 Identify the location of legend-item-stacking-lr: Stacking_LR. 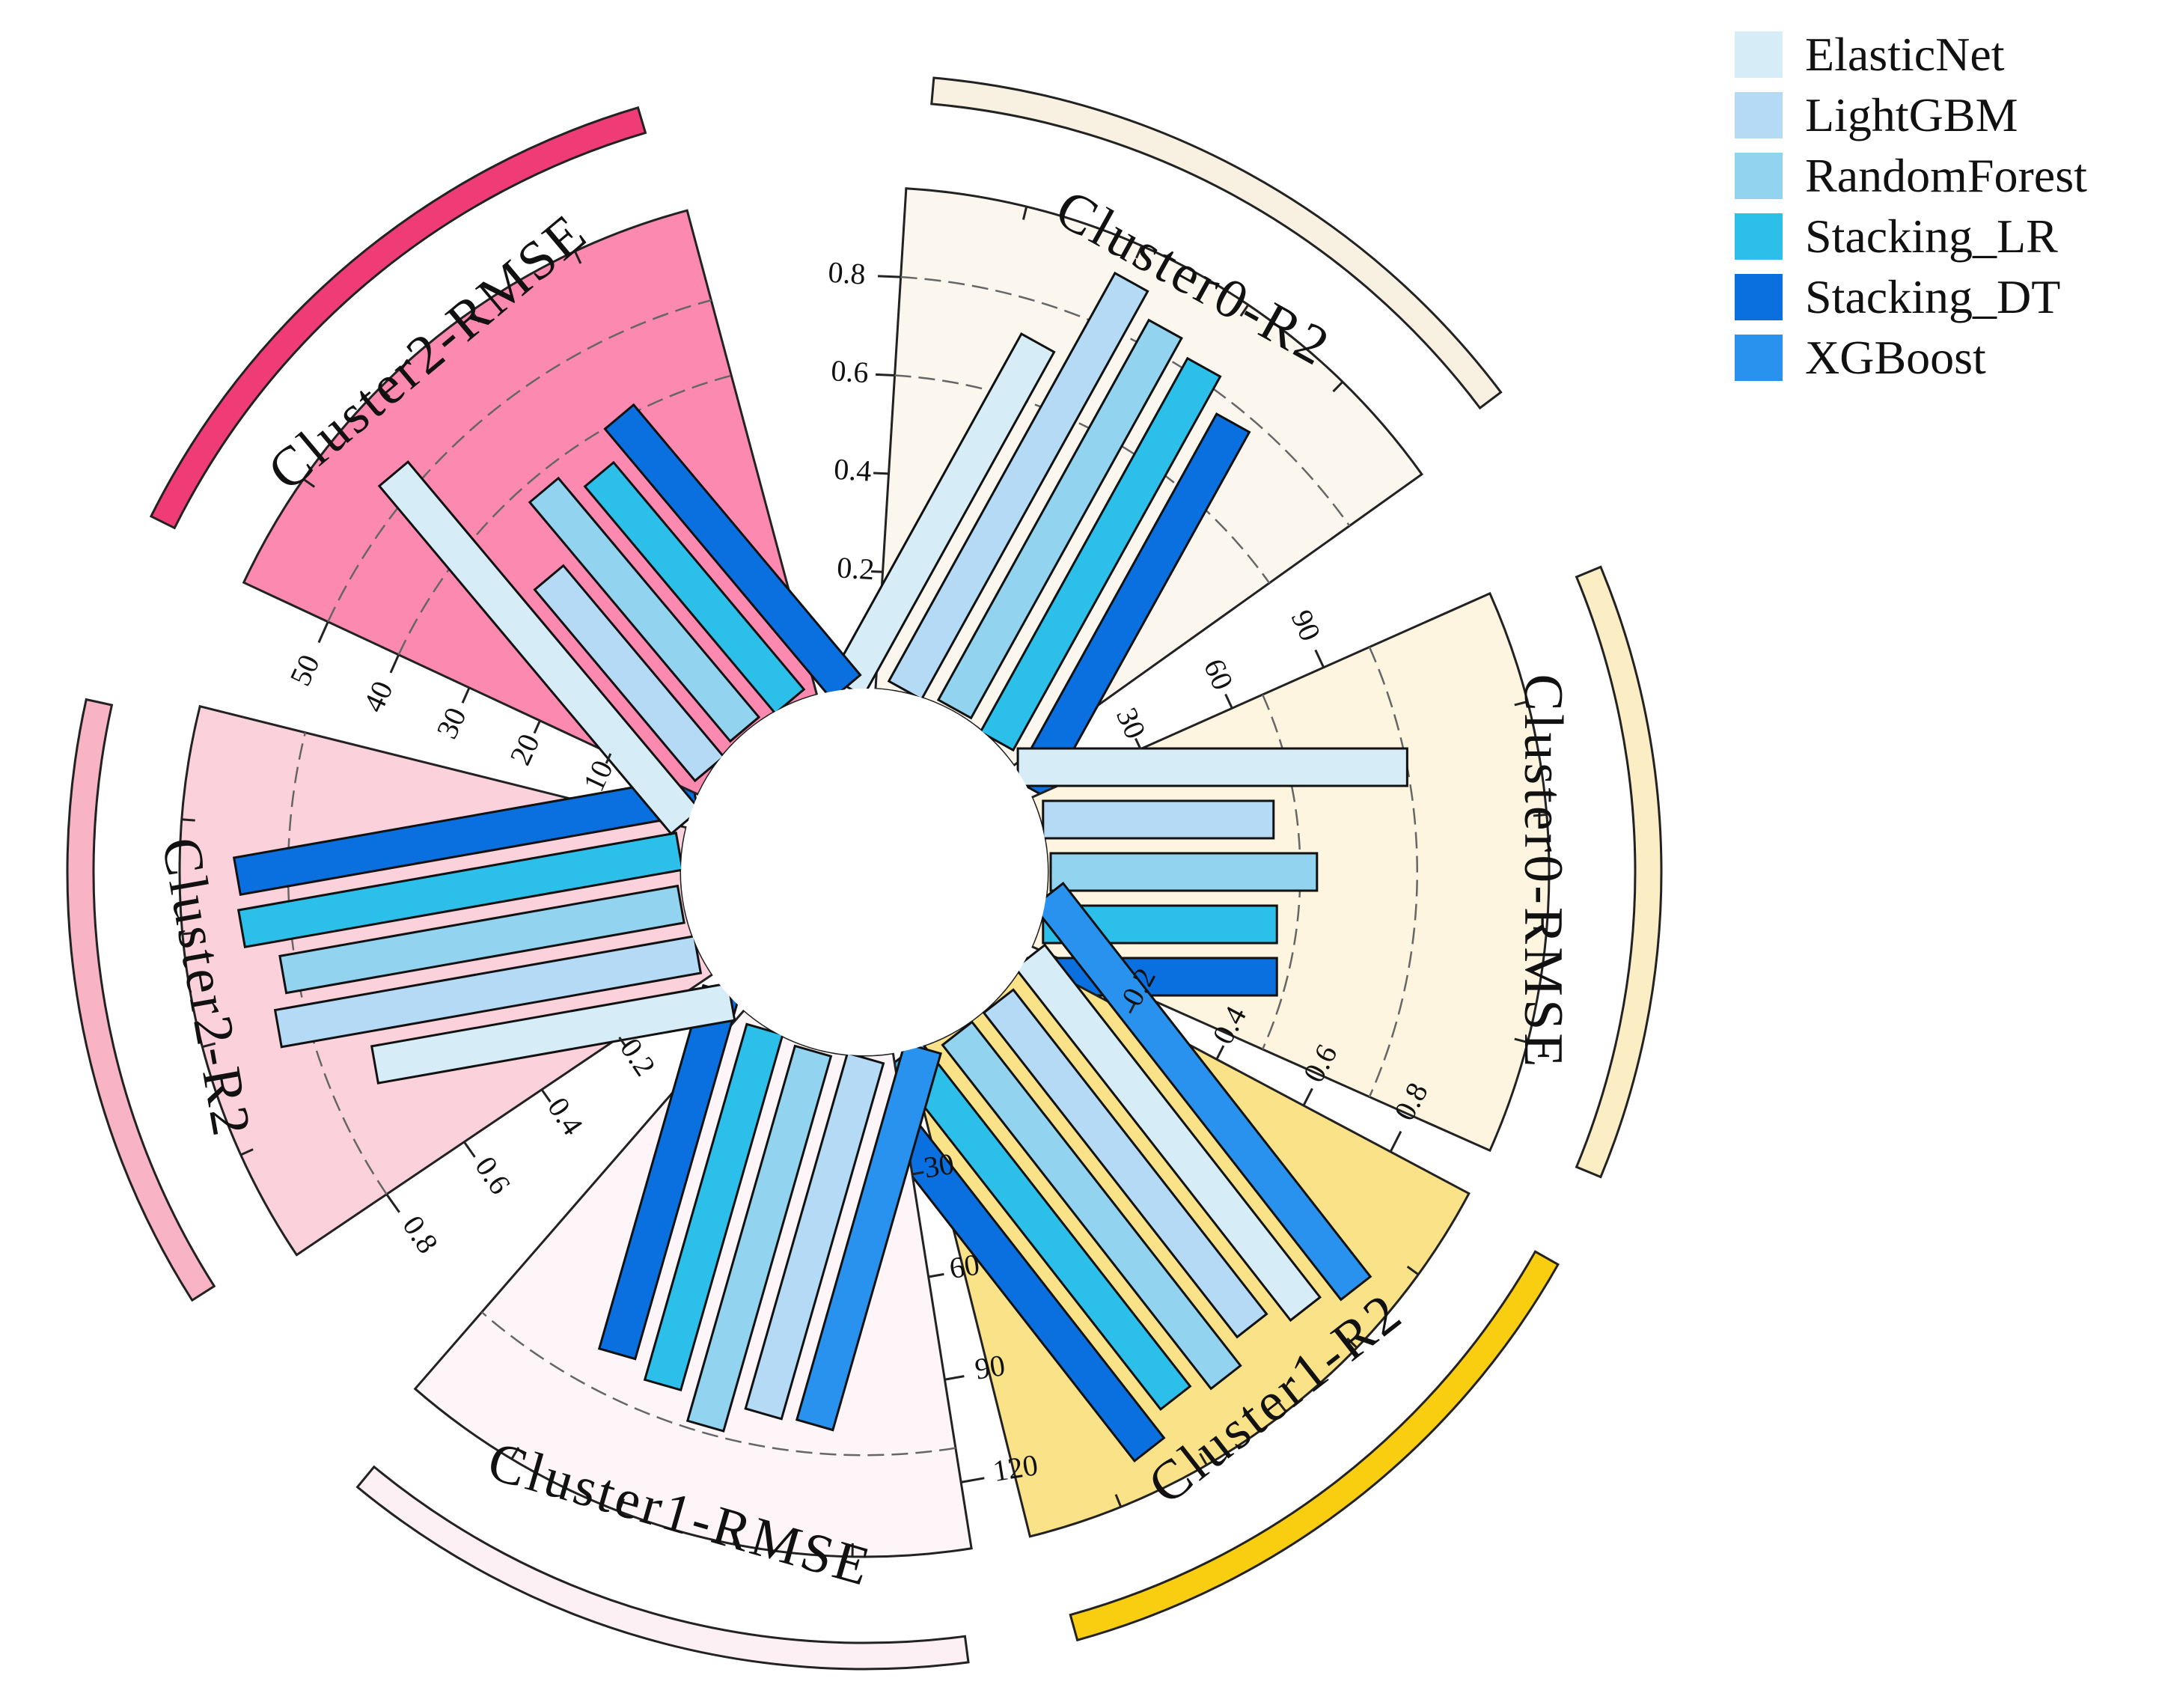
(1911, 236).